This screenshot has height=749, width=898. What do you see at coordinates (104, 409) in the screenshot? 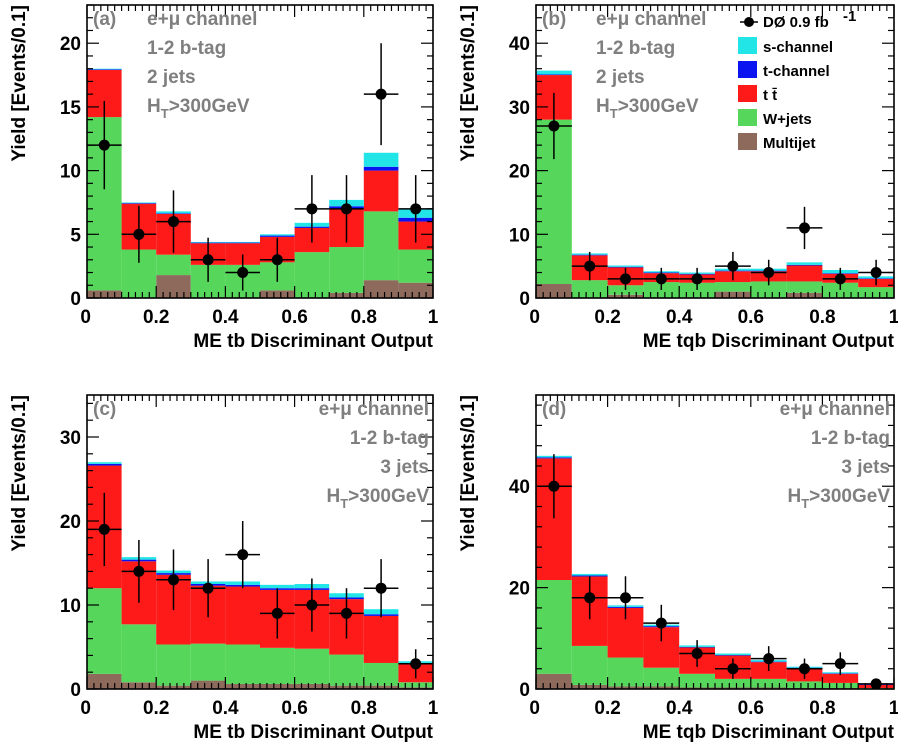
I see `panel-label: (c)` at bounding box center [104, 409].